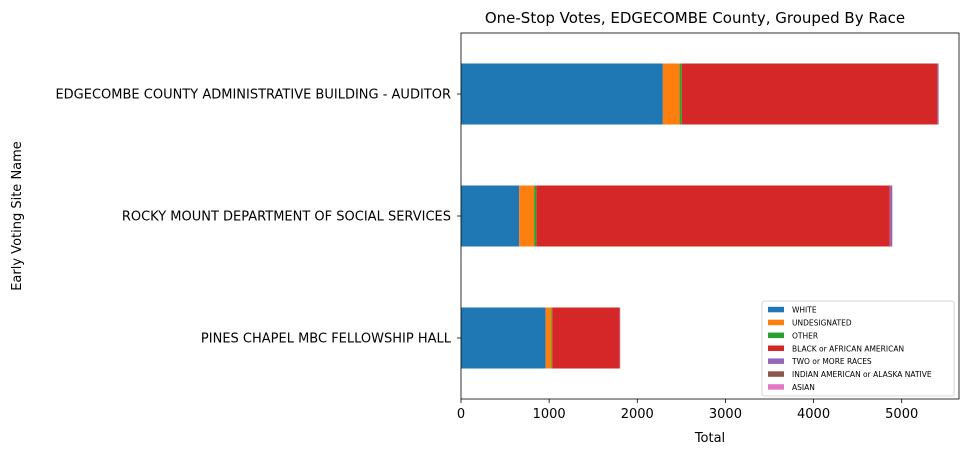  What do you see at coordinates (326, 339) in the screenshot?
I see `y-tick-label: PINES CHAPEL MBC FELLOWSHIP HALL` at bounding box center [326, 339].